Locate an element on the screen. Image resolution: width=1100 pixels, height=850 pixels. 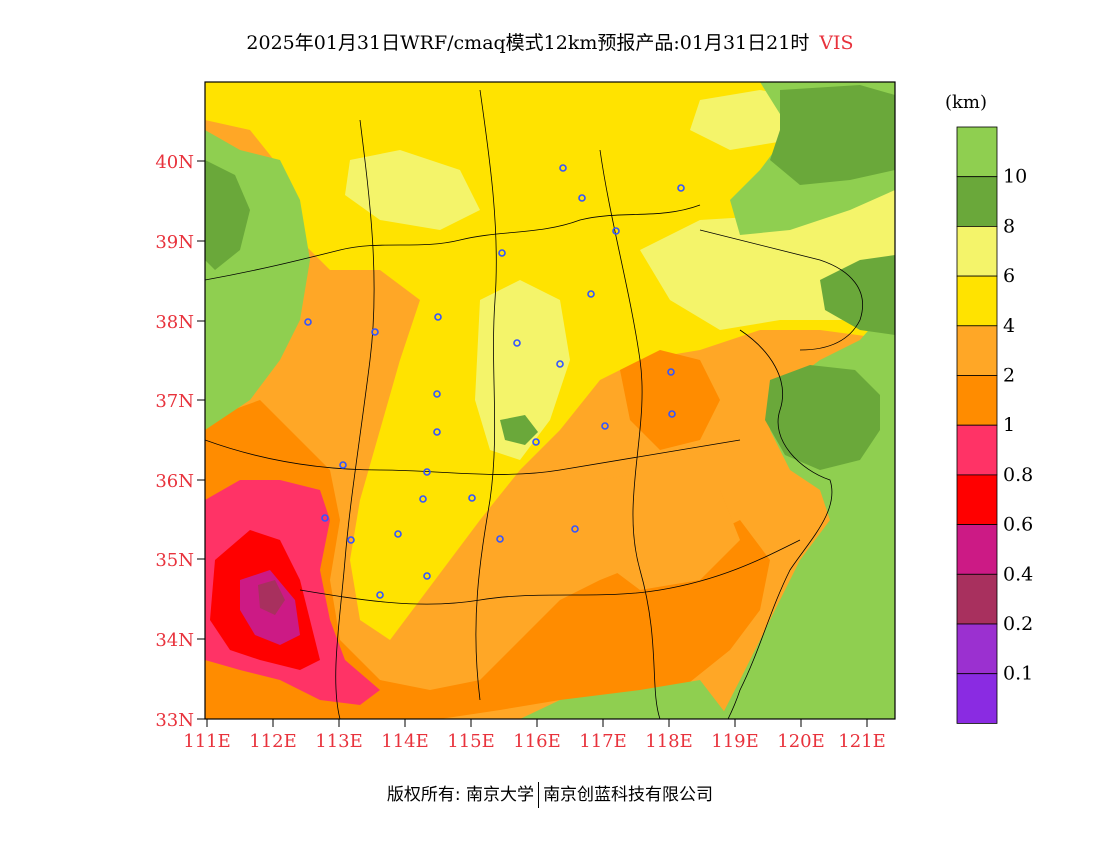
latitude-axis: 40N 39N 38N 37N 36N 35N 34N 33N is located at coordinates (180, 441).